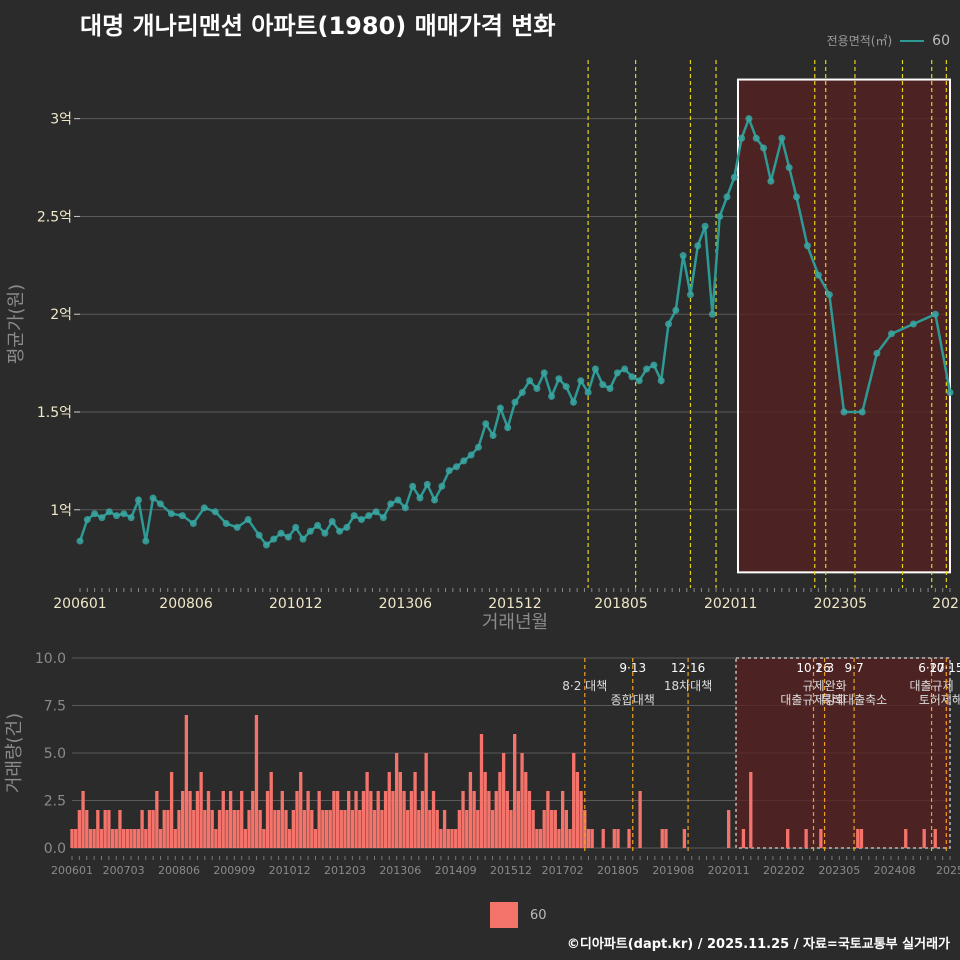 This screenshot has height=960, width=960. Describe the element at coordinates (730, 604) in the screenshot. I see `x-tick-label: 202011` at that location.